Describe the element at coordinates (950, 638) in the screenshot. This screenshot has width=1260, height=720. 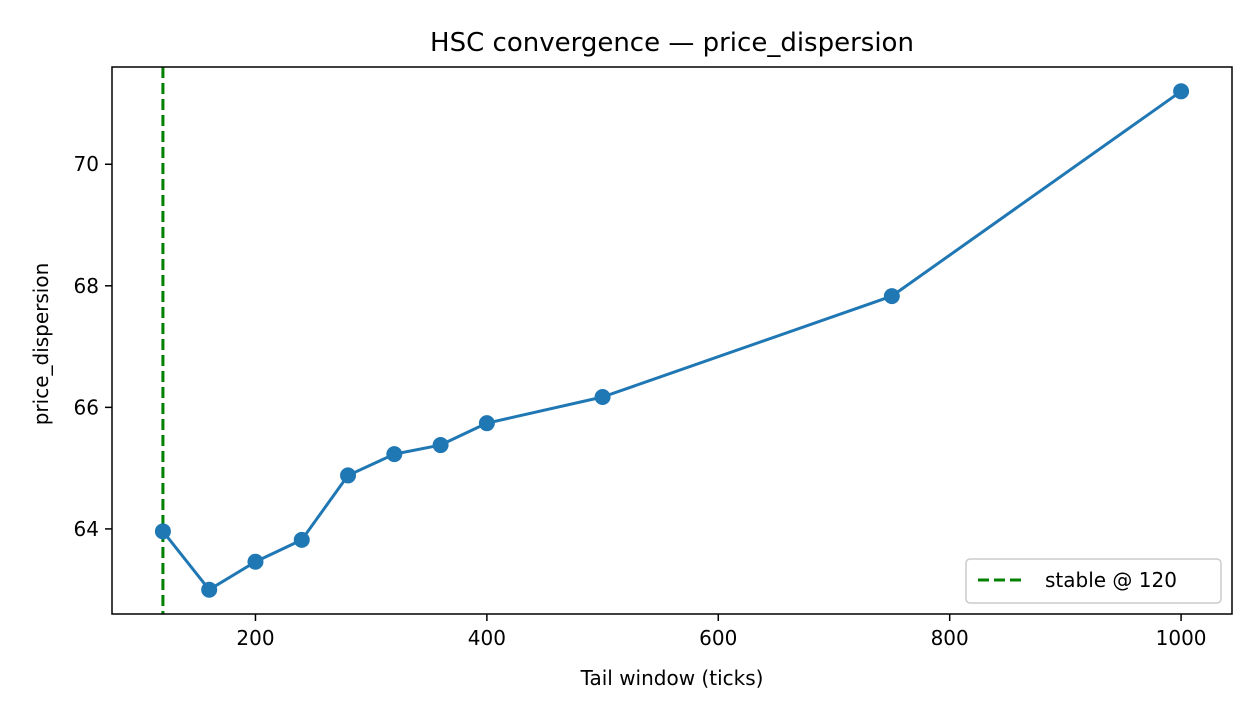
I see `x-tick-label: 800` at that location.